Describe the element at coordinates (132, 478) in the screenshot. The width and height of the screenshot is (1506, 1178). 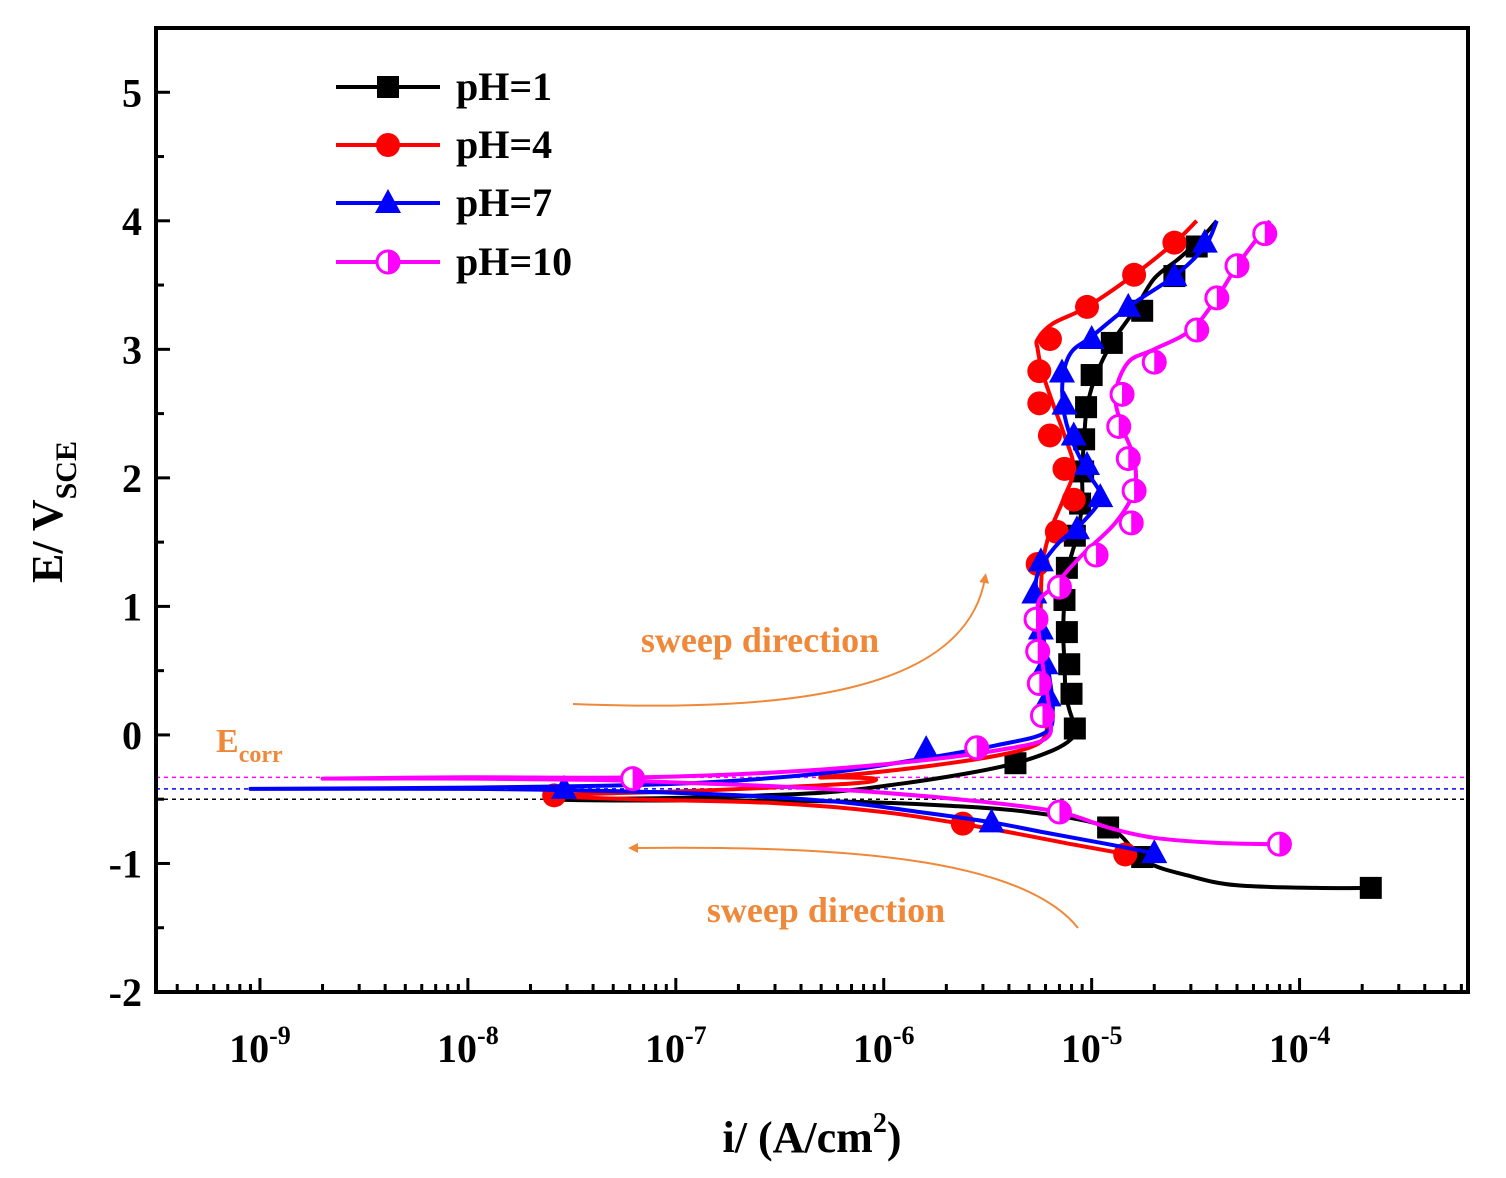
I see `y-tick-label: 2` at that location.